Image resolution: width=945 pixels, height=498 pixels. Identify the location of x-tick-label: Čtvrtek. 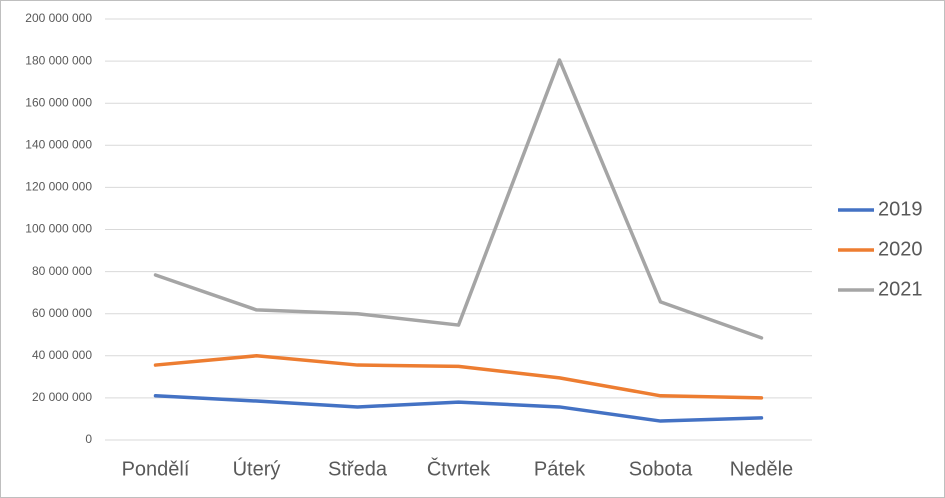
(459, 468).